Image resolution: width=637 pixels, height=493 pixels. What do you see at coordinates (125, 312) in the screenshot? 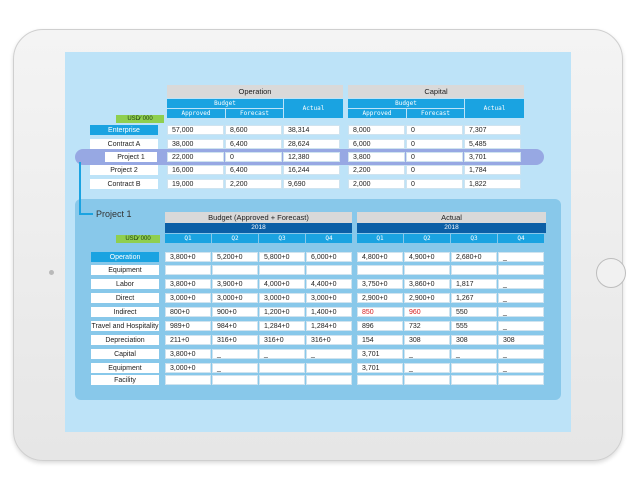
I see `row-label: Indirect` at bounding box center [125, 312].